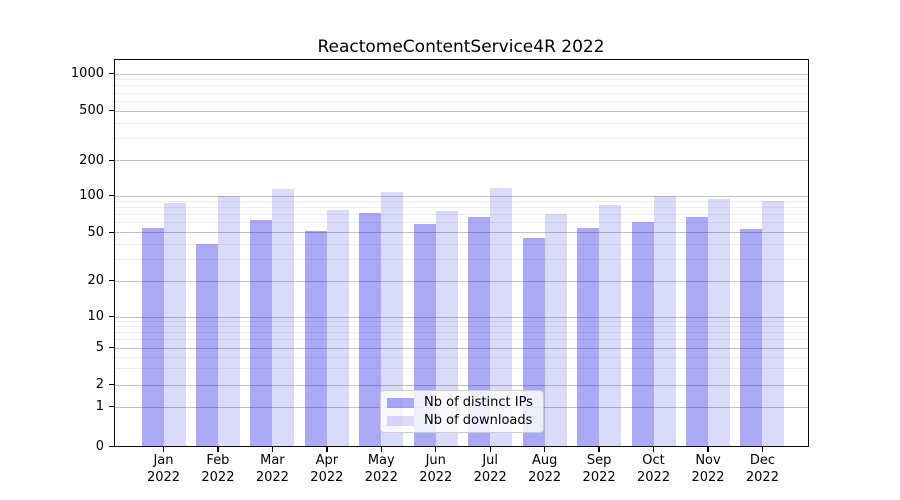 Image resolution: width=900 pixels, height=500 pixels. I want to click on y-tick-label: 2, so click(99, 384).